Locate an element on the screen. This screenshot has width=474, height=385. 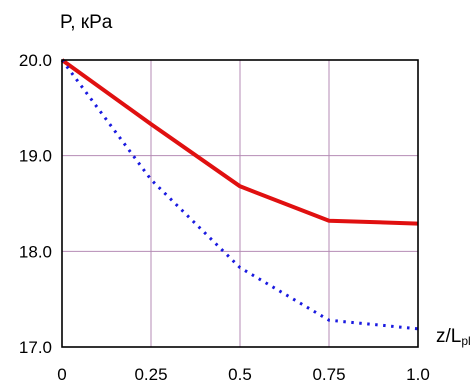
x-axis-label-main: z/L is located at coordinates (448, 336).